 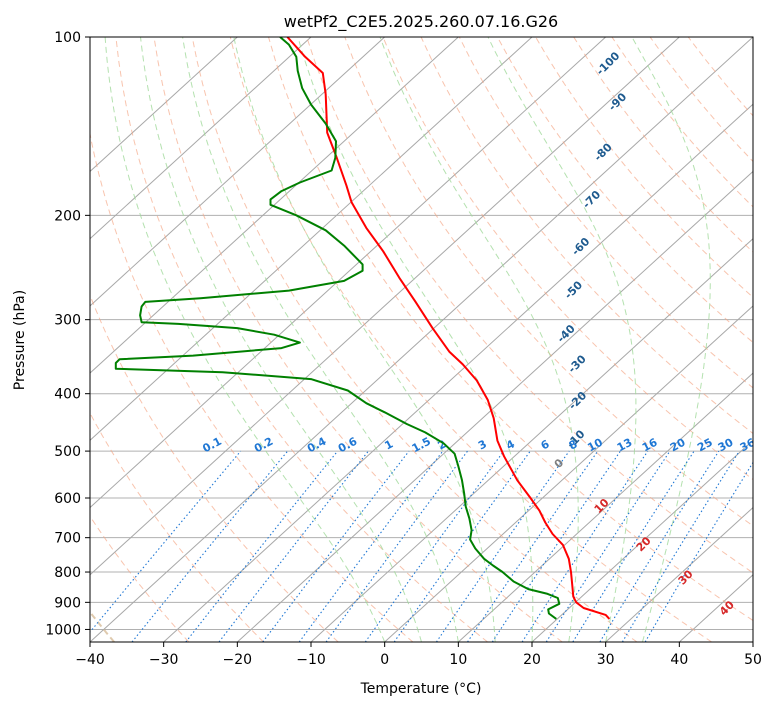 What do you see at coordinates (67, 334) in the screenshot?
I see `y-axis: 1000 900 800 700 600 500 400 300 200 100` at bounding box center [67, 334].